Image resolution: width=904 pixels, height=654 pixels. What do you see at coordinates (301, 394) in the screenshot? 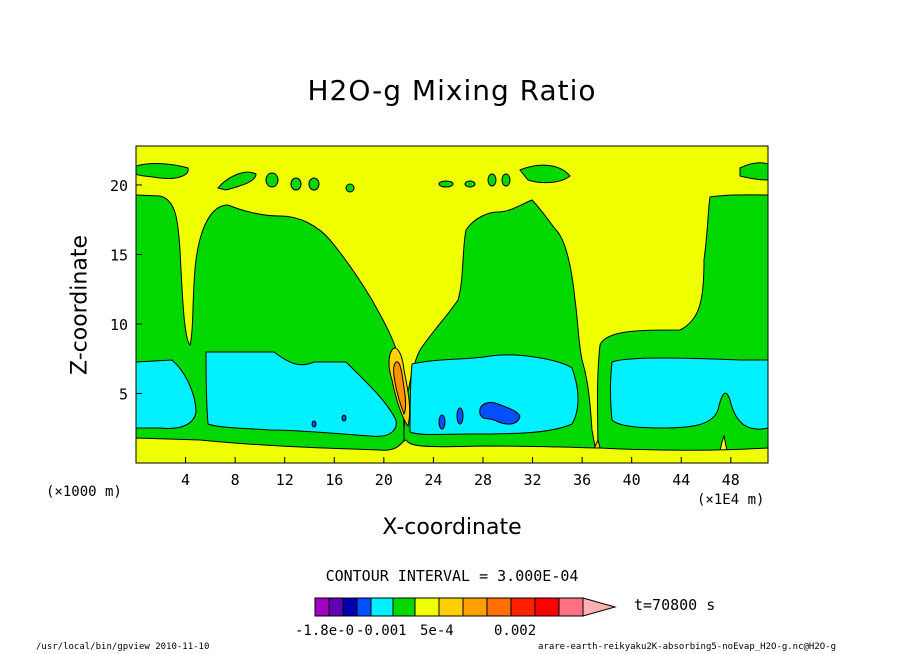
I see `cyan-region-center-left` at bounding box center [301, 394].